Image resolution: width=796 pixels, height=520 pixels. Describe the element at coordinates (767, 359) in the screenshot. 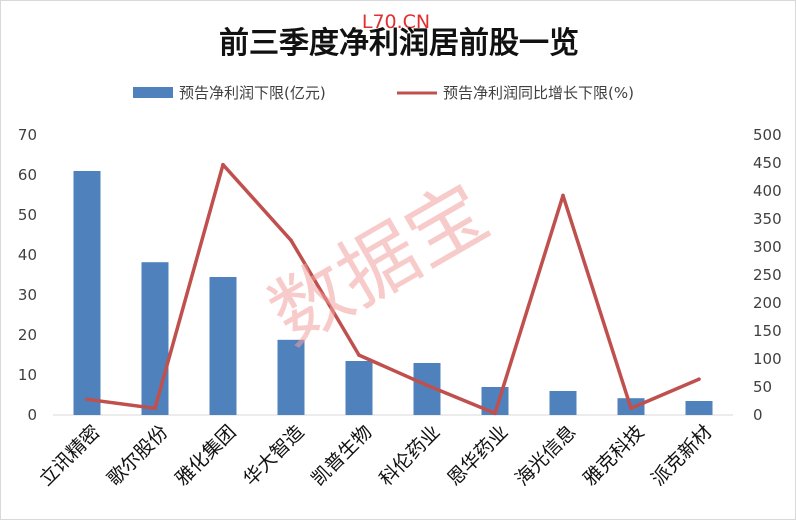

I see `y-right-tick-label: 100` at that location.